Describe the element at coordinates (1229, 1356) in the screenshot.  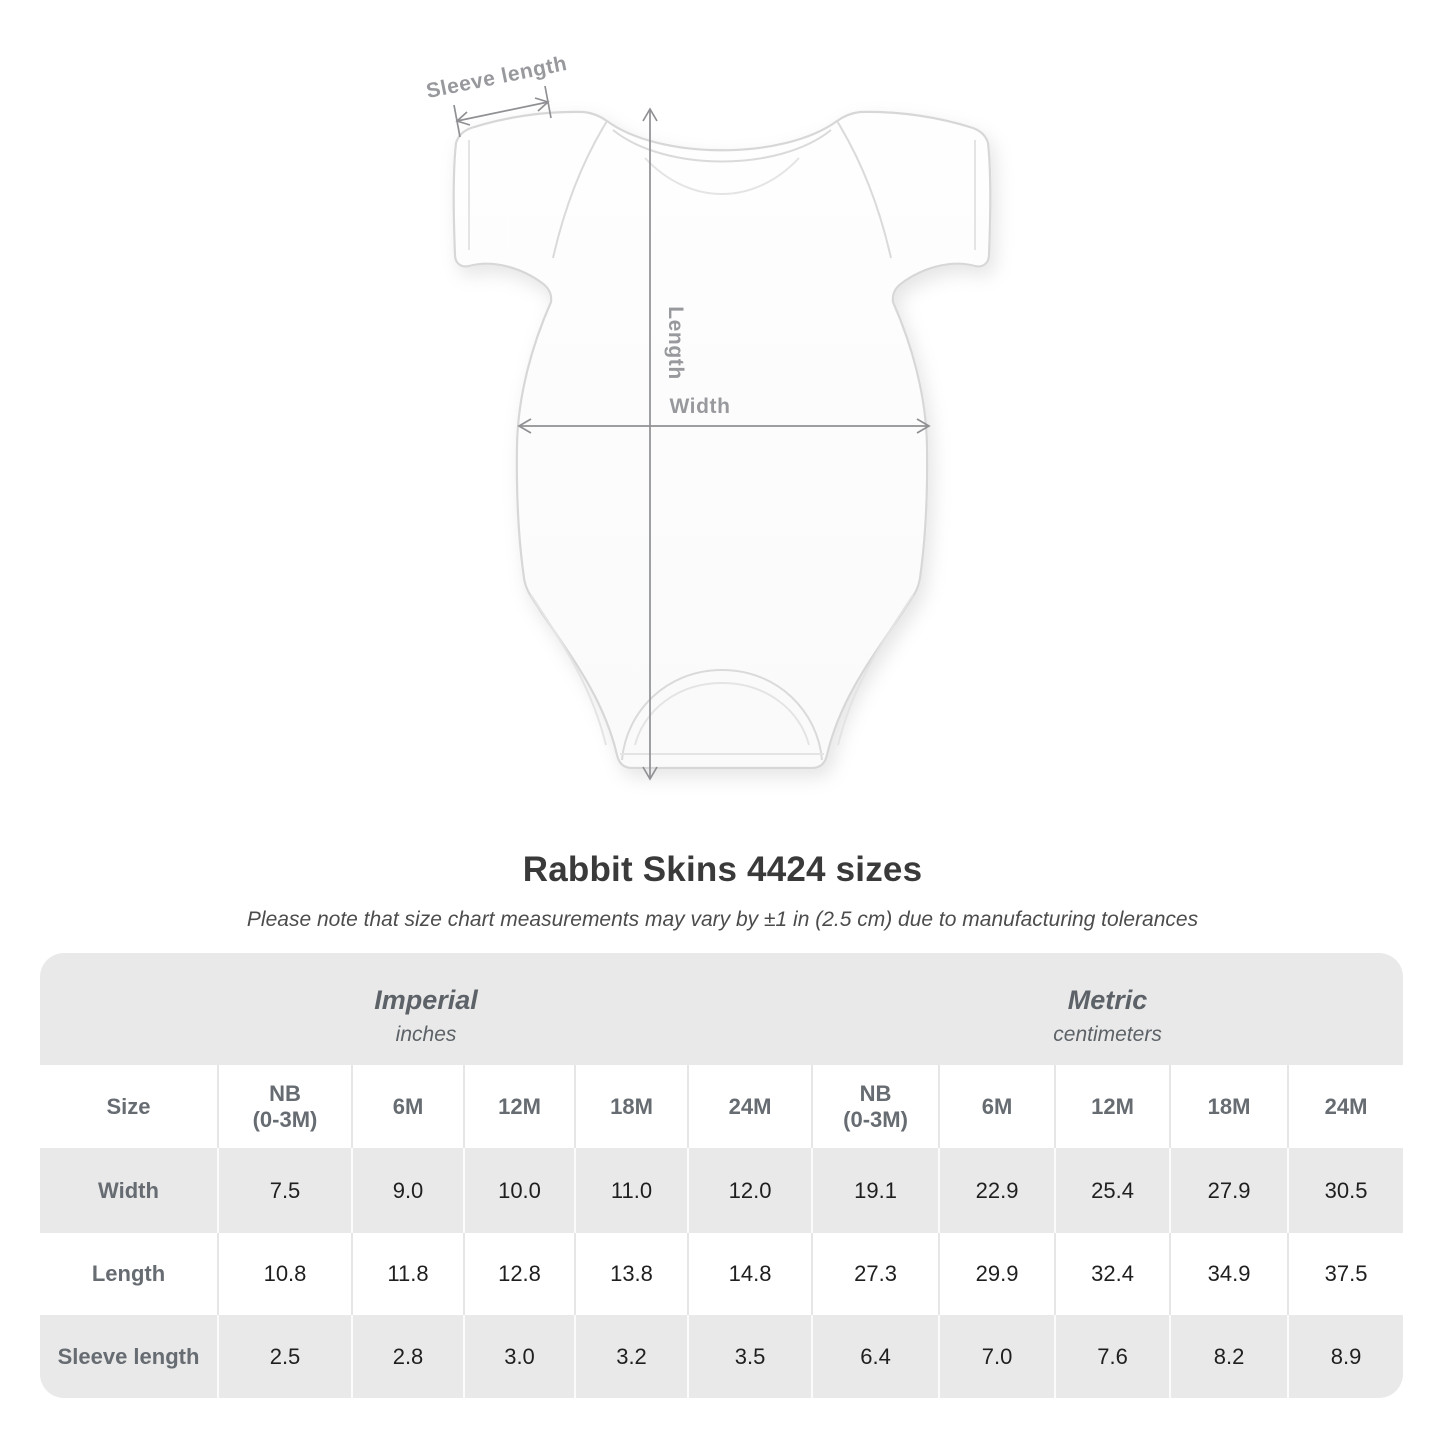
I see `table-cell: 8.2` at that location.